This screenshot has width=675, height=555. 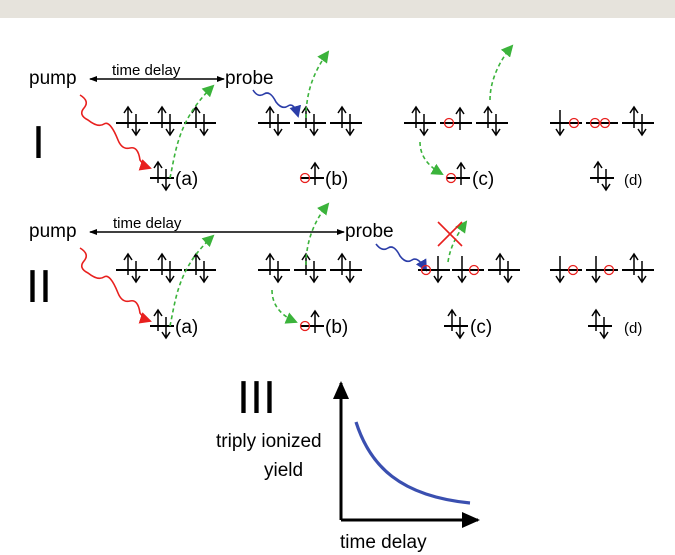 What do you see at coordinates (317, 84) in the screenshot?
I see `photo-electron-path` at bounding box center [317, 84].